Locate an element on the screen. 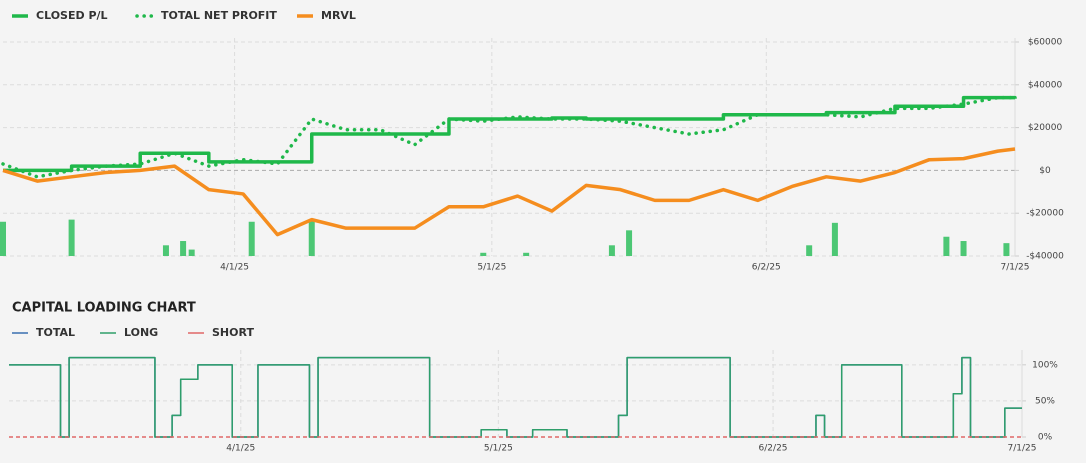  y-tick-label: 50% is located at coordinates (1045, 401).